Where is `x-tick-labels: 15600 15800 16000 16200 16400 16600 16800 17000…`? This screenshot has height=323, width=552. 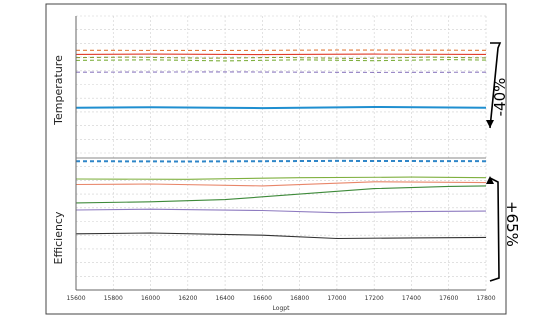 x-tick-labels: 15600 15800 16000 16200 16400 16600 16800 17000… is located at coordinates (280, 298).